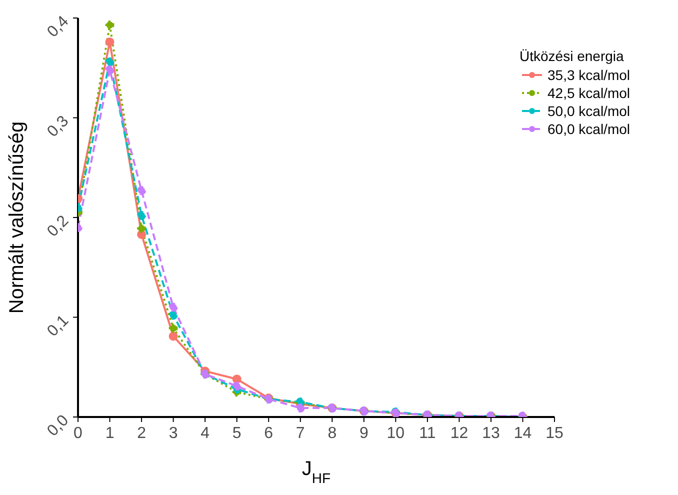 The width and height of the screenshot is (678, 495). Describe the element at coordinates (363, 433) in the screenshot. I see `x-tick-label: 9` at that location.